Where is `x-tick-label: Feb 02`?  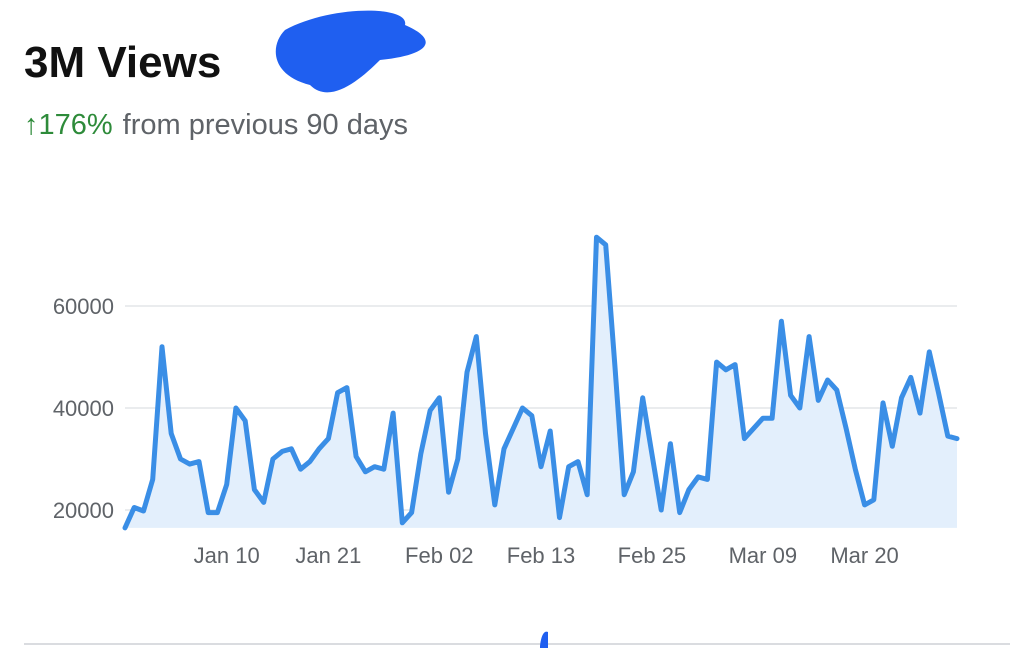
x-tick-label: Feb 02 is located at coordinates (439, 555).